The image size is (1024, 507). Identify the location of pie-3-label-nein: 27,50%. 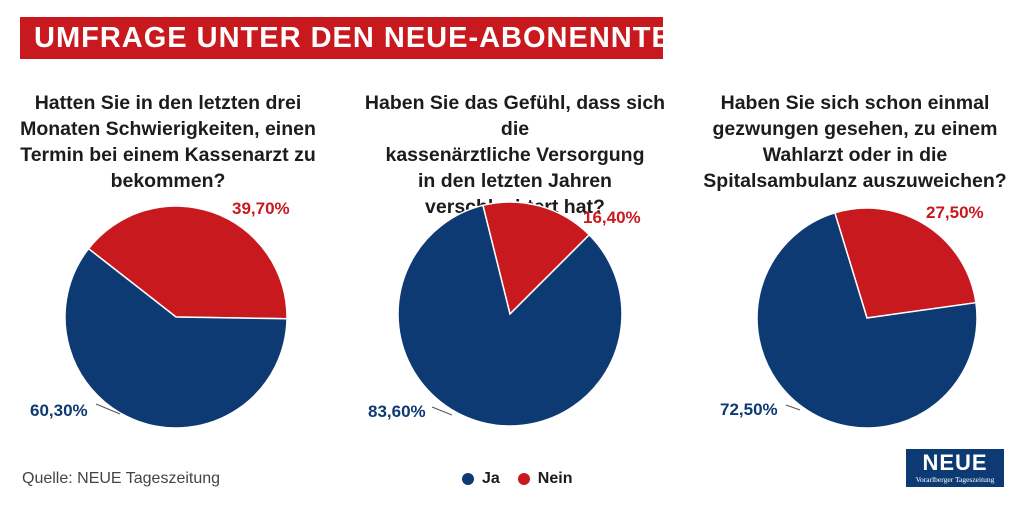
(955, 212).